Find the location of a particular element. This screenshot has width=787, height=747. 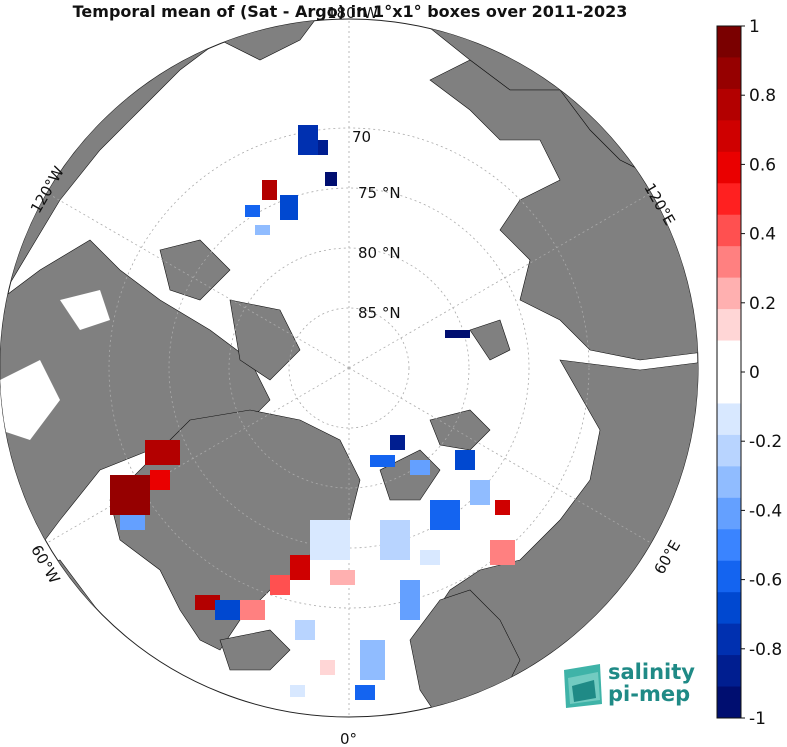

colorbar is located at coordinates (729, 372).